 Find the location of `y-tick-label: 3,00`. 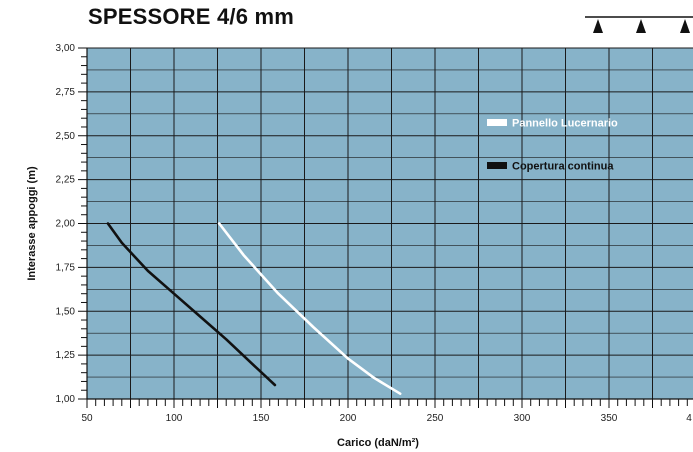

y-tick-label: 3,00 is located at coordinates (66, 48).